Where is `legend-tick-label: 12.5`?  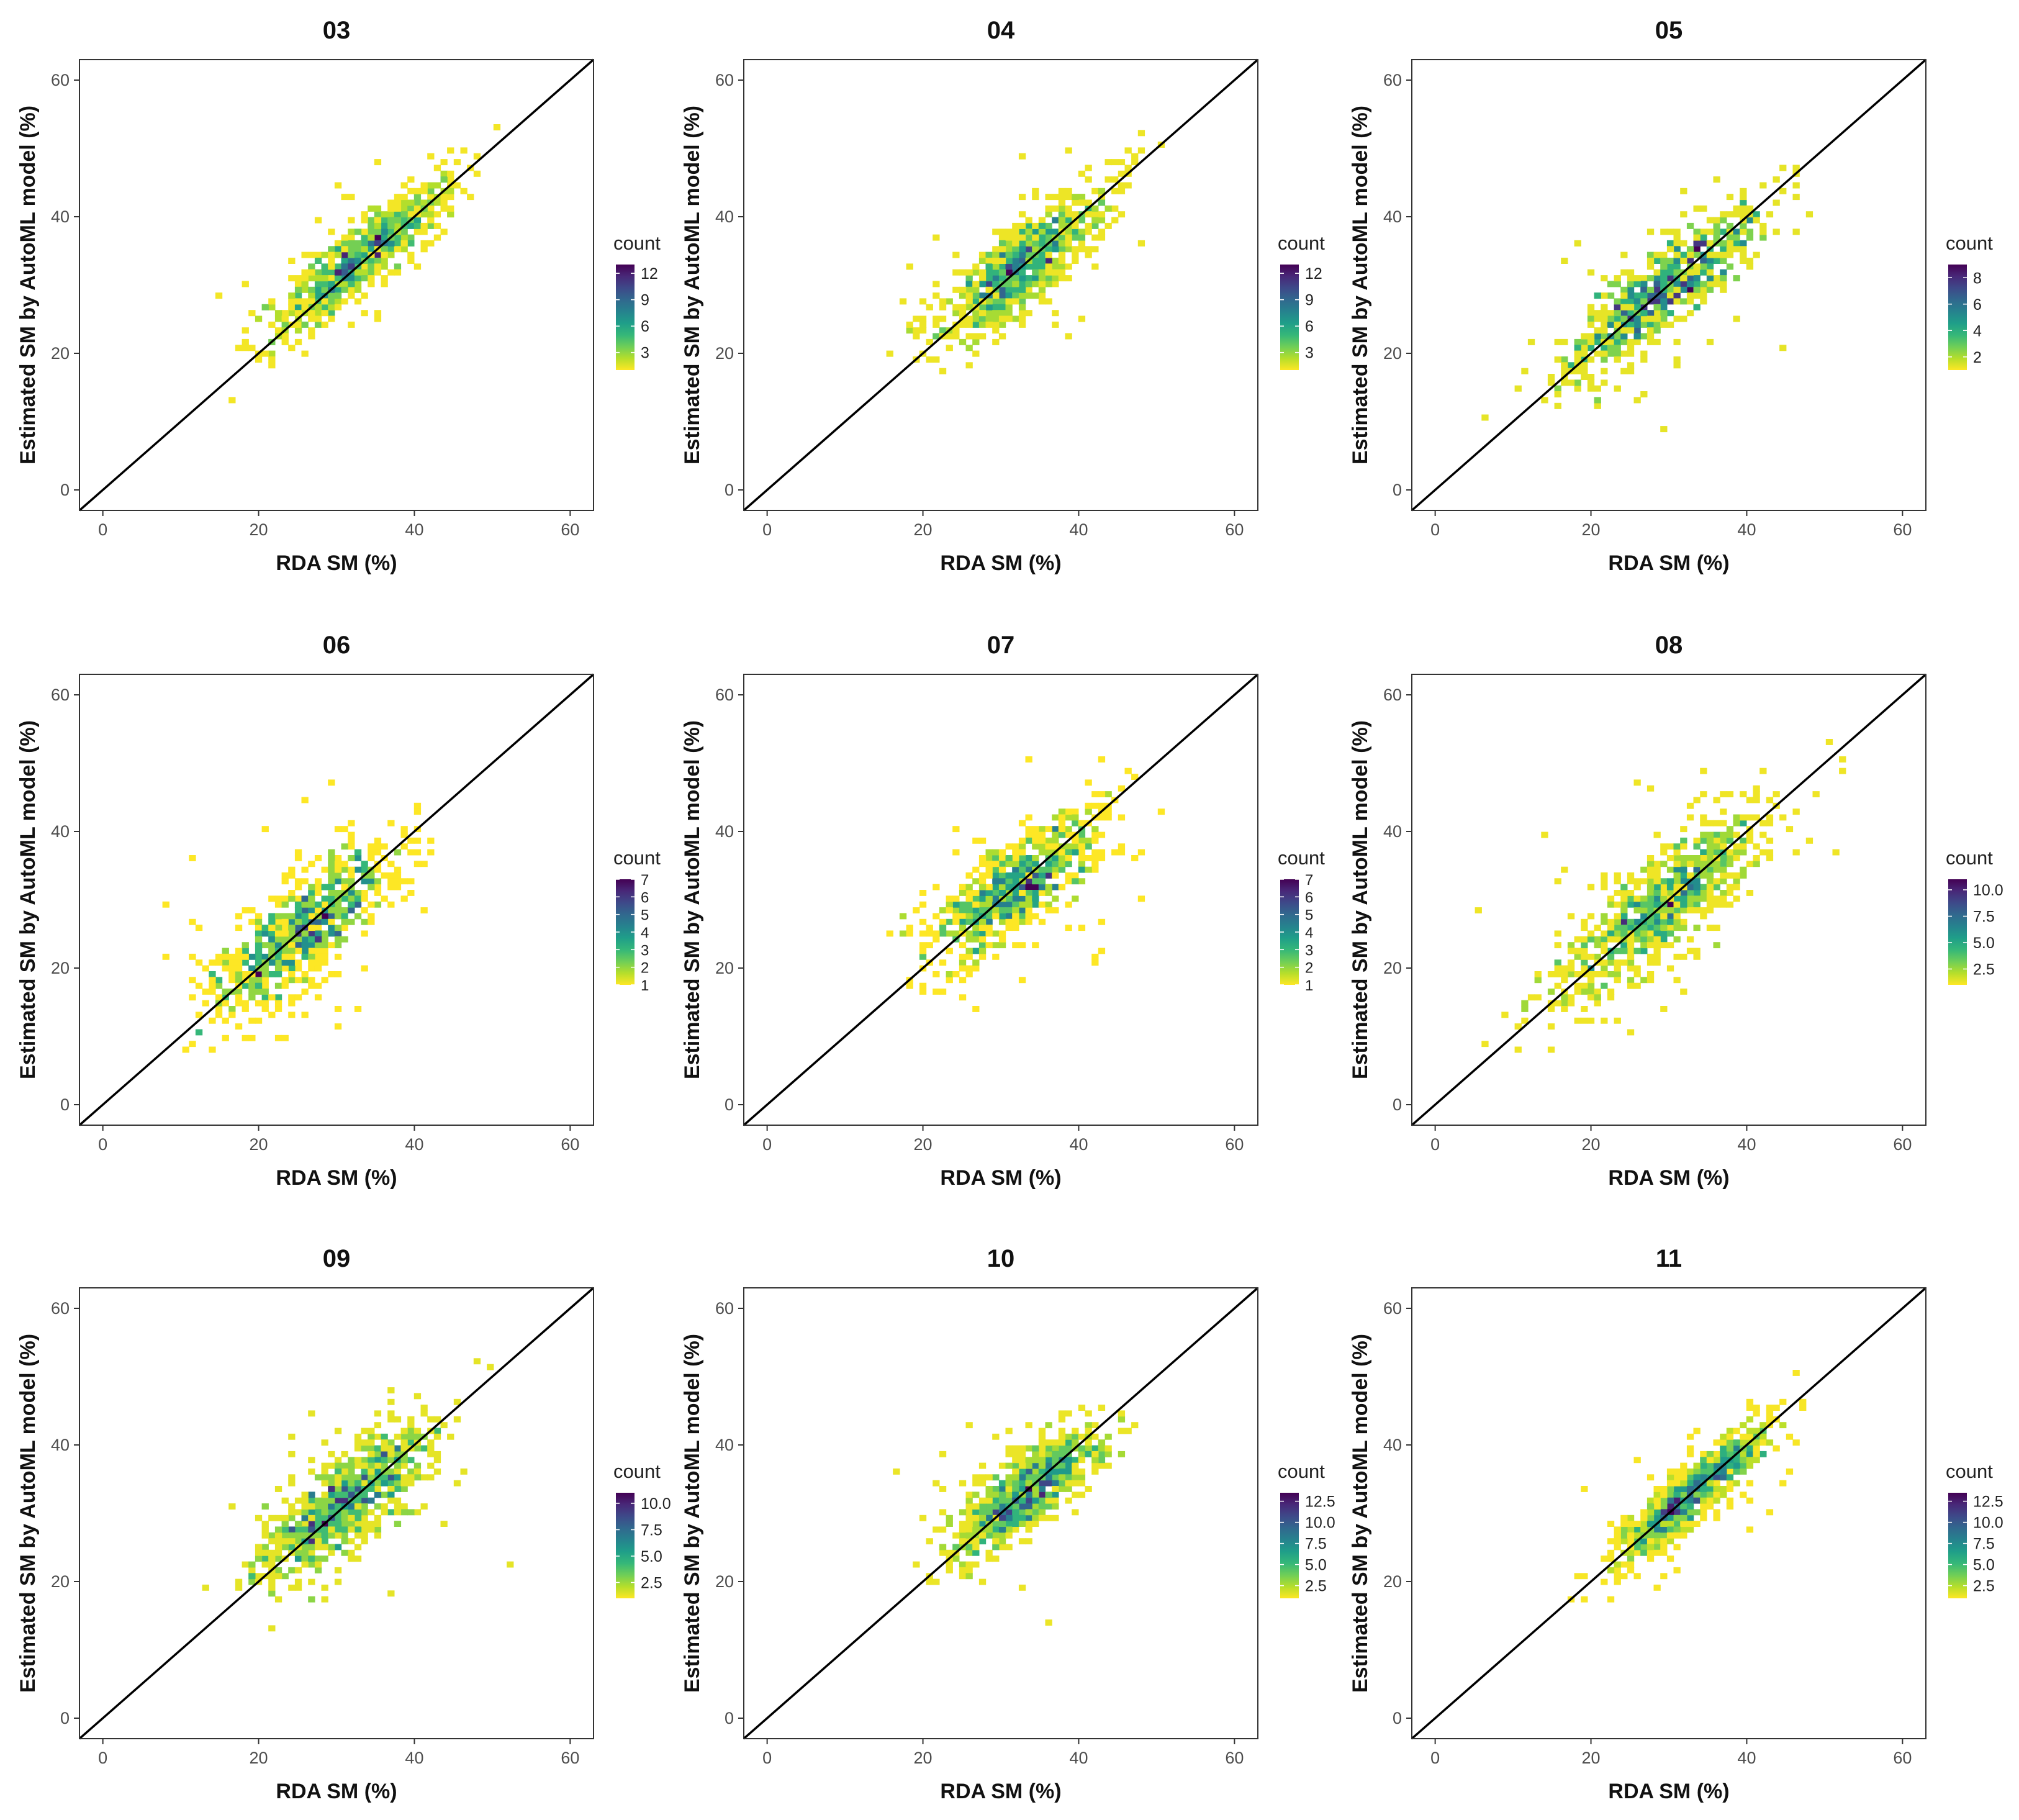
legend-tick-label: 12.5 is located at coordinates (1320, 1502).